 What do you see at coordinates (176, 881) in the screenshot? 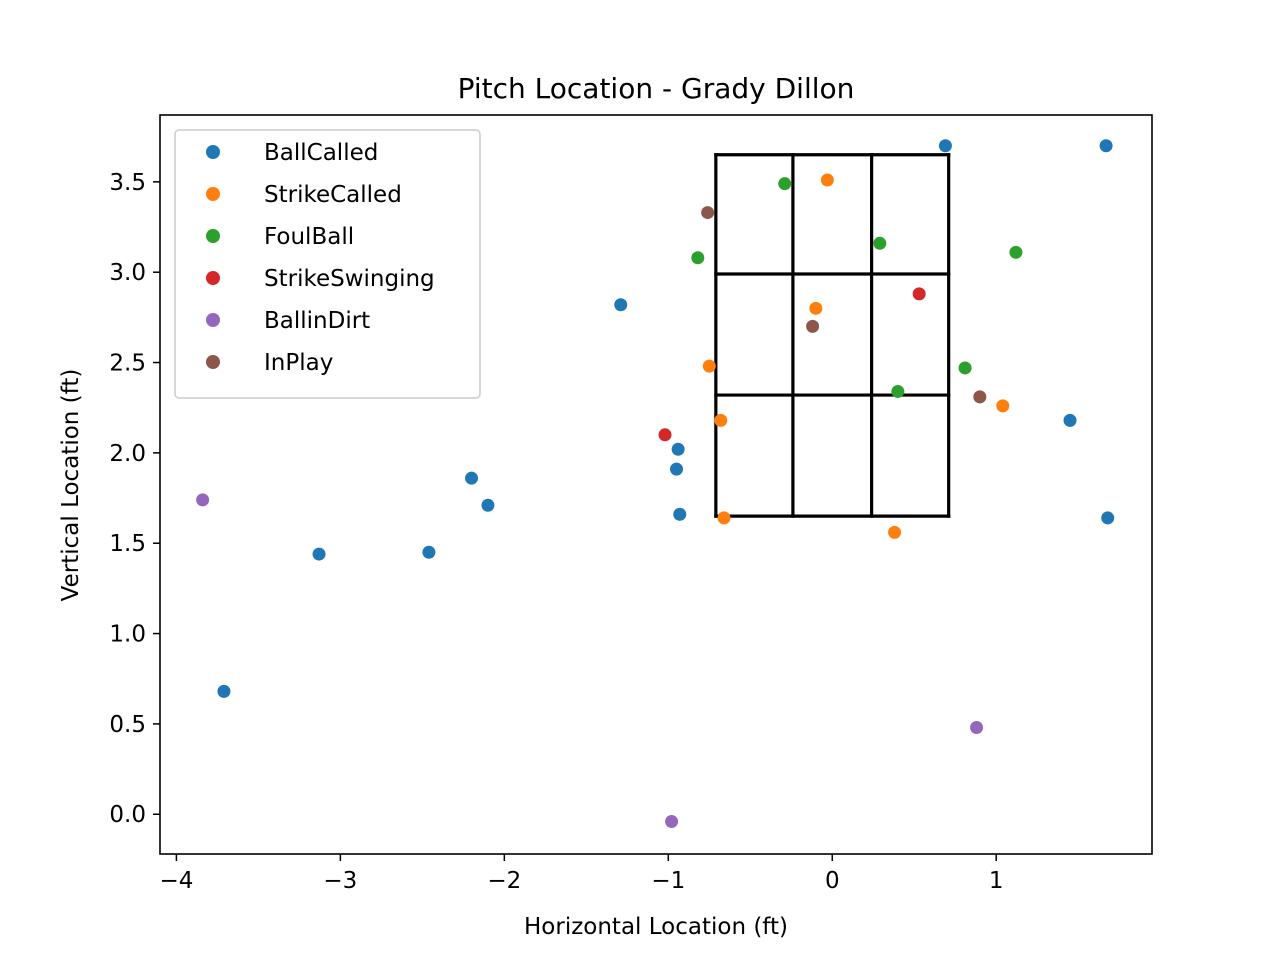
I see `x-tick-label: −4` at bounding box center [176, 881].